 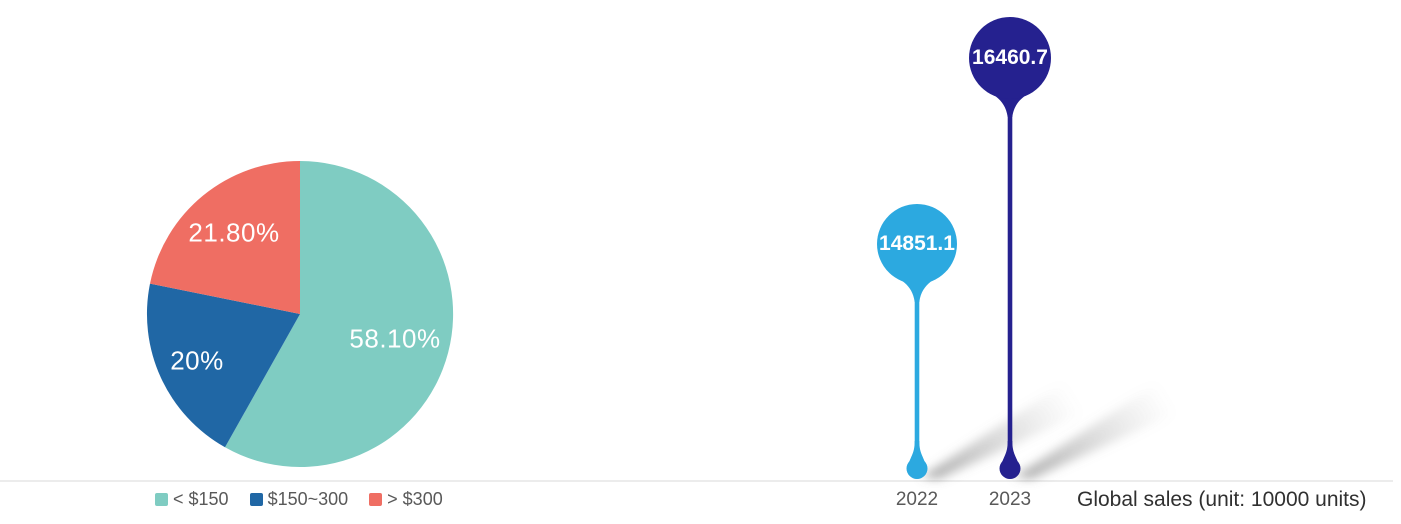 I want to click on balloon-value-label-2023: 16460.7, so click(x=1010, y=57).